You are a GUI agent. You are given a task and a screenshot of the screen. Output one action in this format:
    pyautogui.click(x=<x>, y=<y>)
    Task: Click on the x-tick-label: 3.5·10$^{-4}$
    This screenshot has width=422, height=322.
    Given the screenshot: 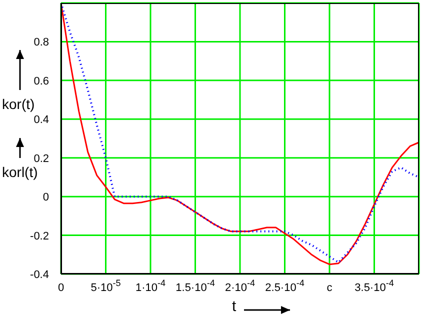 What is the action you would take?
    pyautogui.click(x=374, y=286)
    